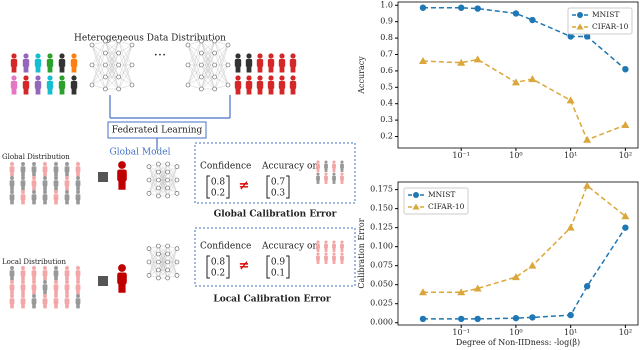 The image size is (640, 350). What do you see at coordinates (461, 332) in the screenshot?
I see `x-tick-label: 10⁻¹` at bounding box center [461, 332].